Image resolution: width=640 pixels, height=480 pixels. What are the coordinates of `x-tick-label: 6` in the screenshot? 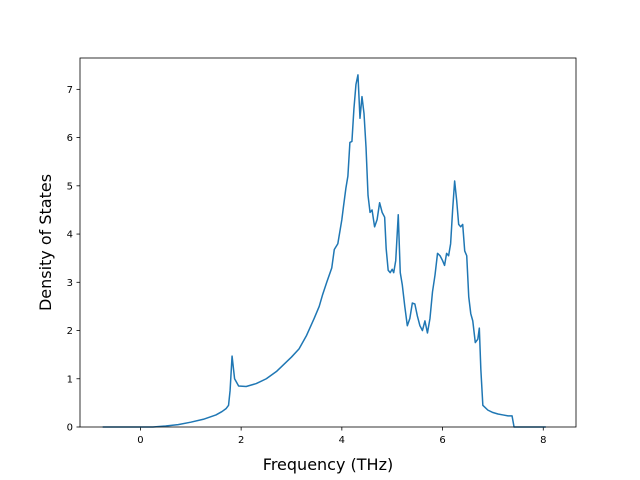 It's located at (442, 440).